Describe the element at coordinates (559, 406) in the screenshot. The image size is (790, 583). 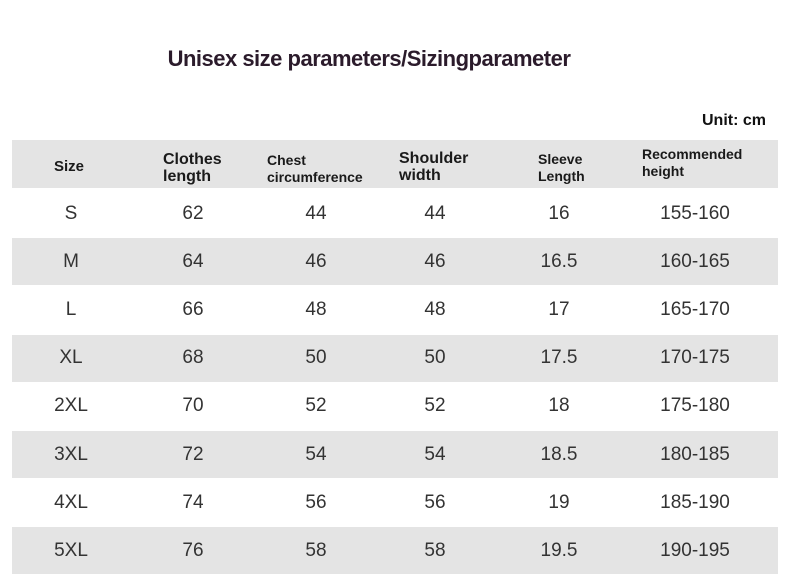
I see `table-cell: 18` at that location.